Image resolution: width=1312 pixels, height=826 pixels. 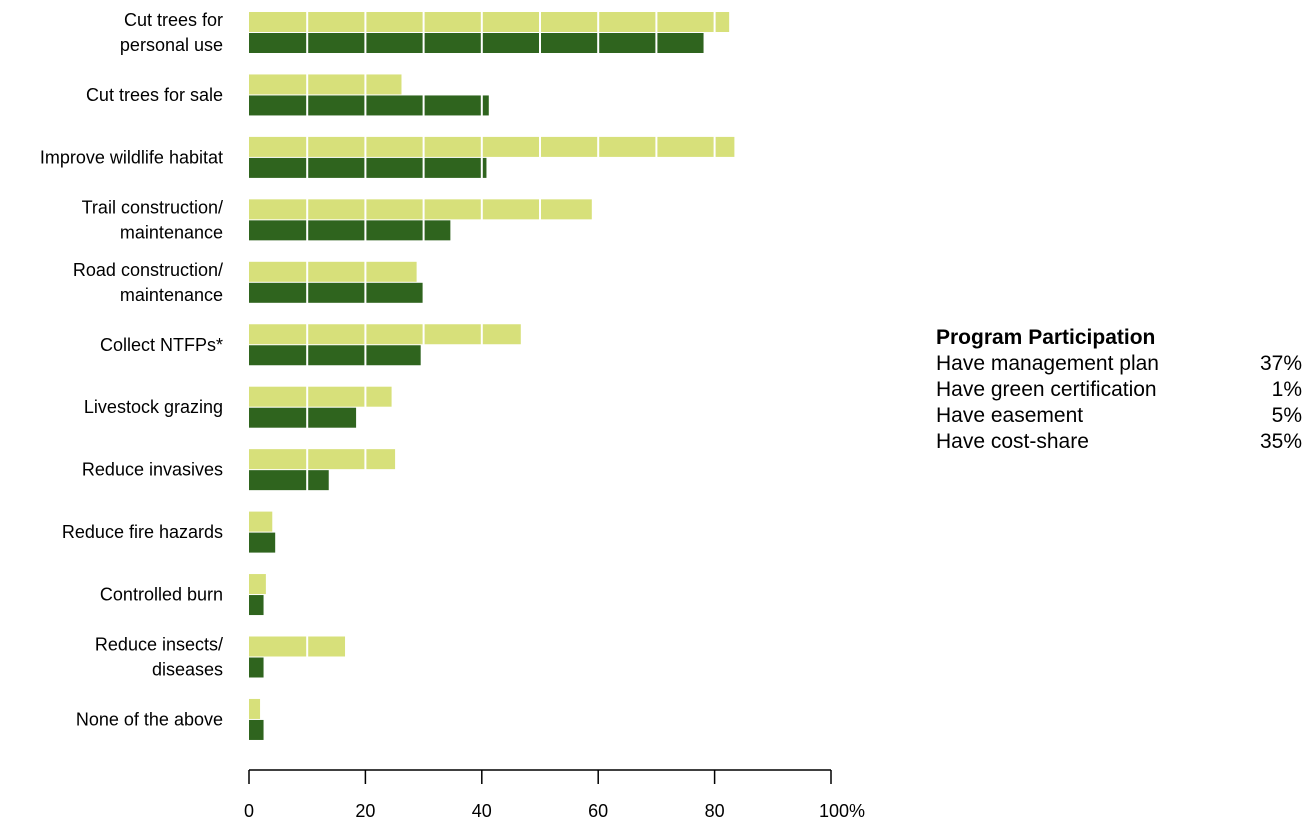 I want to click on category-label: Cut trees for, so click(x=173, y=20).